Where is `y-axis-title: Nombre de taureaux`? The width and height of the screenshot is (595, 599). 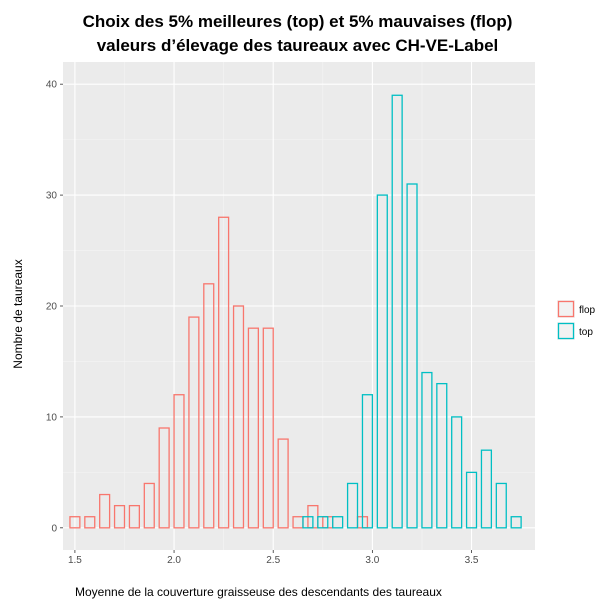
y-axis-title: Nombre de taureaux is located at coordinates (18, 313).